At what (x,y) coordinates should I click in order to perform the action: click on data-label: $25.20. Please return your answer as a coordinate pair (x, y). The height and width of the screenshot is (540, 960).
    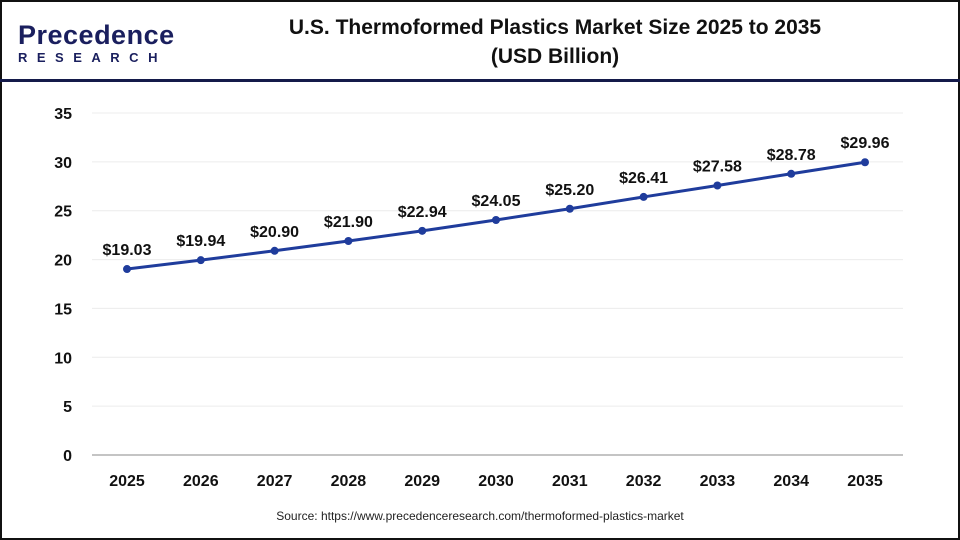
    Looking at the image, I should click on (569, 190).